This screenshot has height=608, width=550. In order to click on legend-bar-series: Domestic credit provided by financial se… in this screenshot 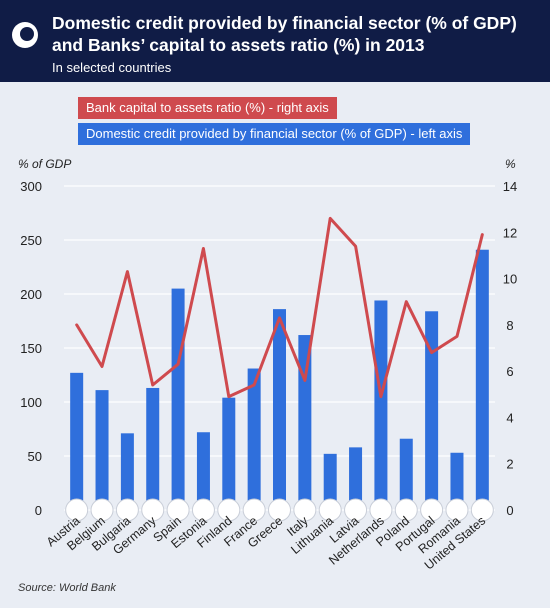, I will do `click(274, 134)`.